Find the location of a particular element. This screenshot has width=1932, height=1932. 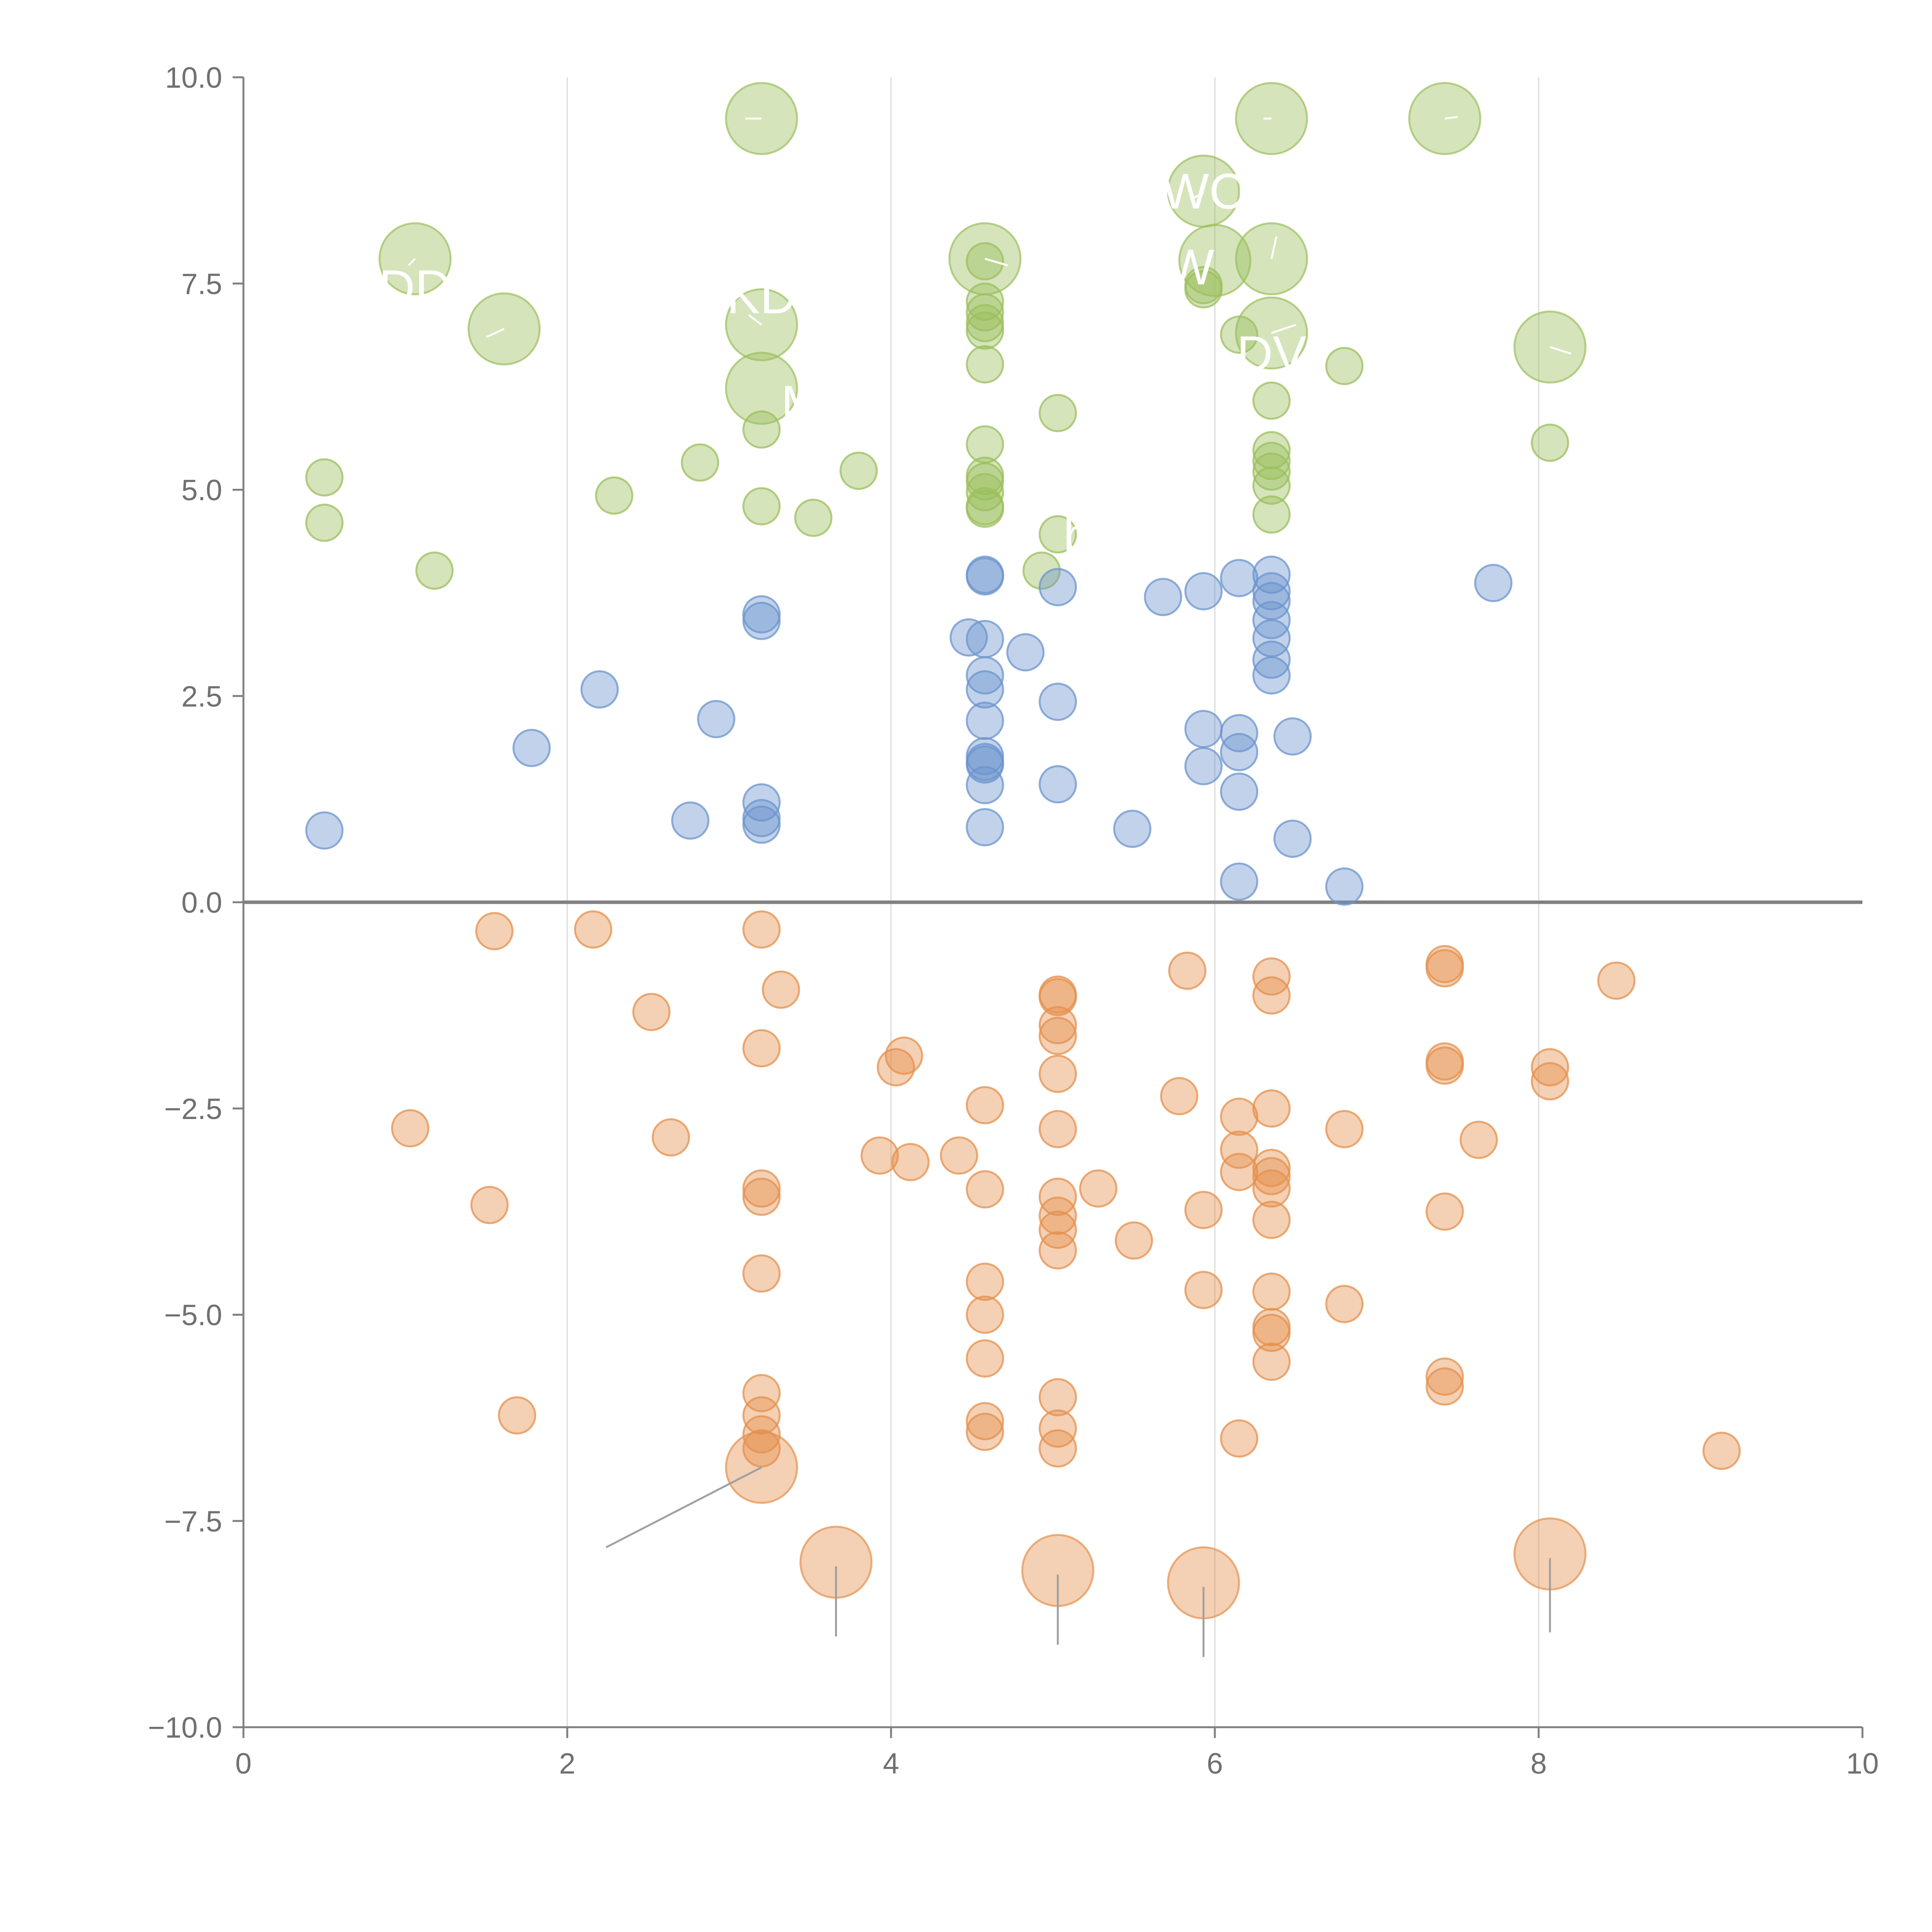

point-label: WC is located at coordinates (1204, 191).